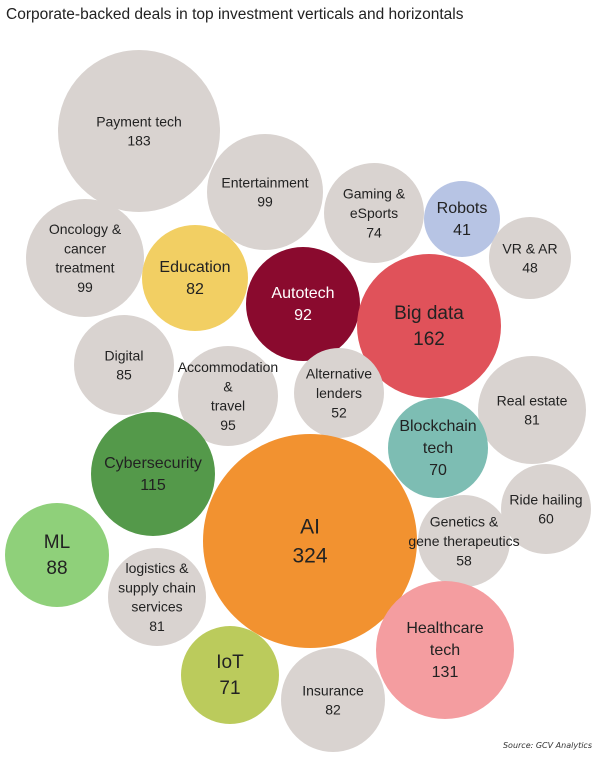 Image resolution: width=600 pixels, height=763 pixels. I want to click on bubble-vr-and-ar: VR & AR 48, so click(530, 258).